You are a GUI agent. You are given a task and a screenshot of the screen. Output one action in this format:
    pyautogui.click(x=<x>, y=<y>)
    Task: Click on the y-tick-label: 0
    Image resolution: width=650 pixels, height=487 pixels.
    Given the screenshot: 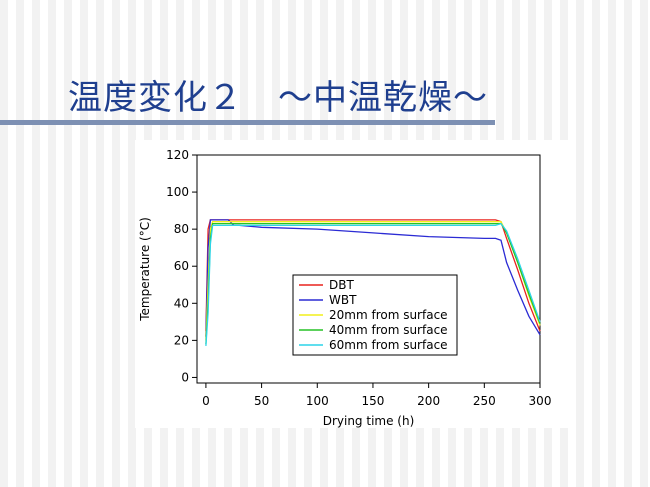 What is the action you would take?
    pyautogui.click(x=185, y=377)
    